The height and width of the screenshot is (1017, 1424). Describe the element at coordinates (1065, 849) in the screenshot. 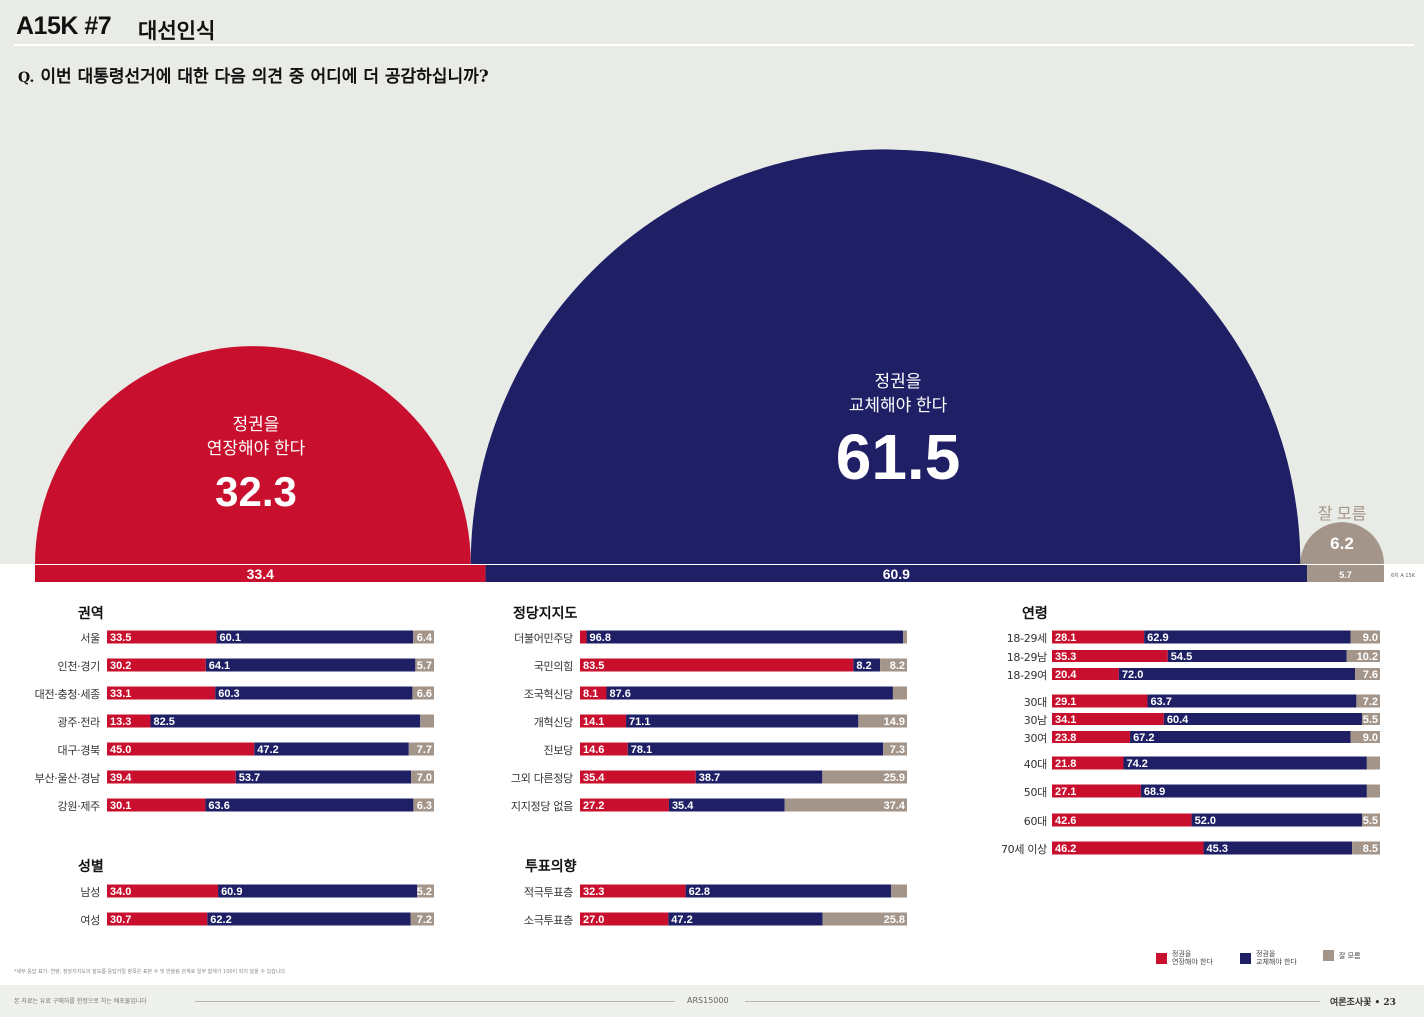

I see `value-extend: 46.2` at that location.